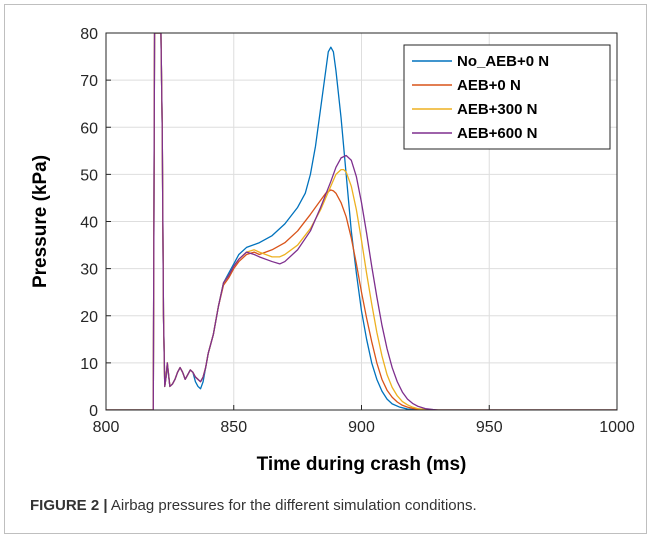 The image size is (651, 538). What do you see at coordinates (497, 133) in the screenshot?
I see `legend-entry: AEB+600 N` at bounding box center [497, 133].